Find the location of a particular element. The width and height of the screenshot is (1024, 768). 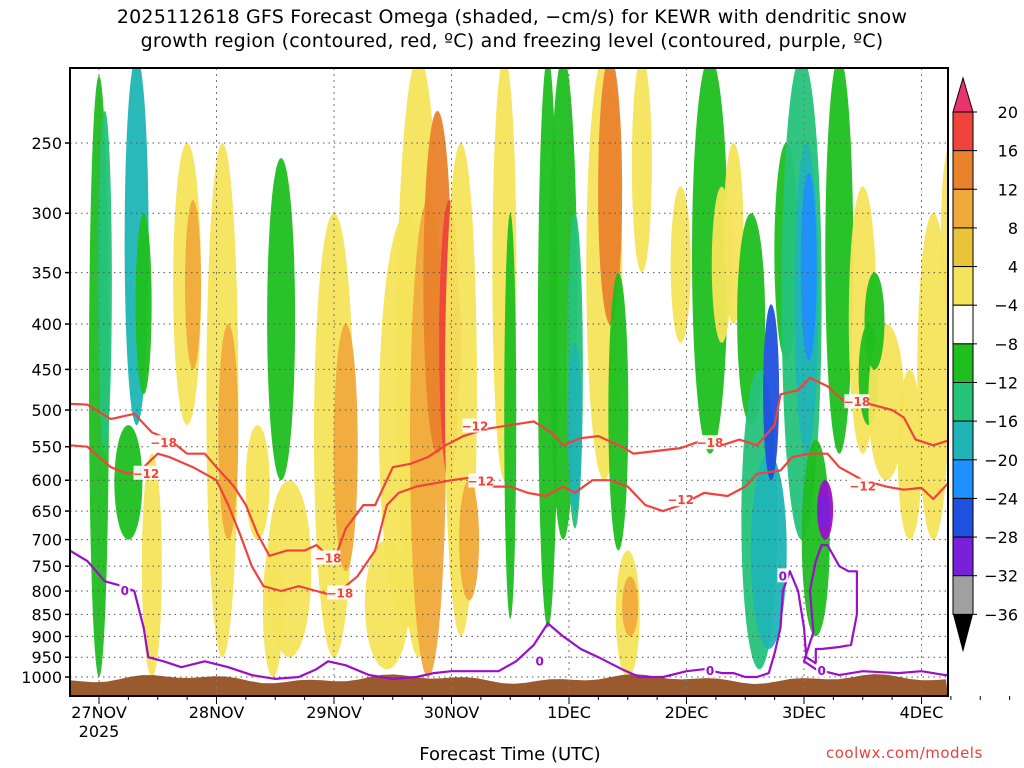

terrain-fill is located at coordinates (509, 685).